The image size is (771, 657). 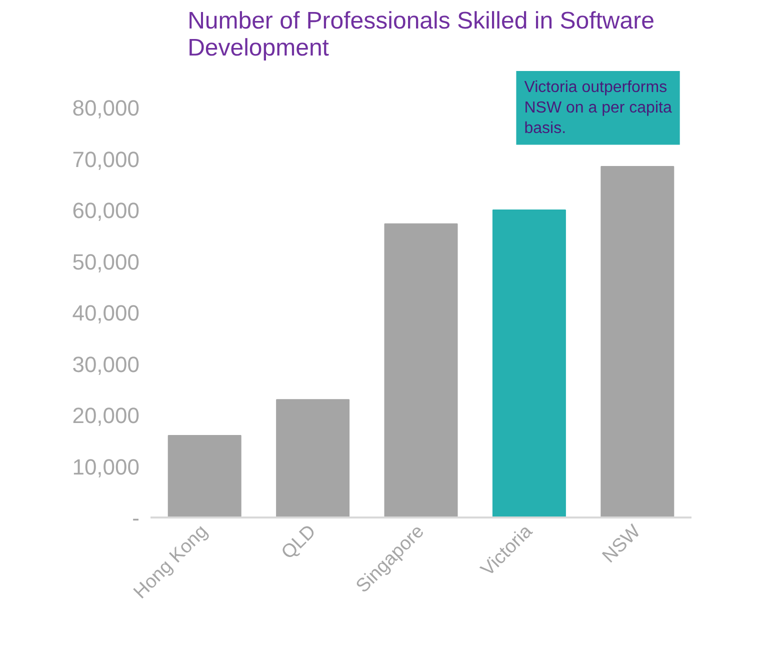 I want to click on y-tick-label: 20,000, so click(x=106, y=415).